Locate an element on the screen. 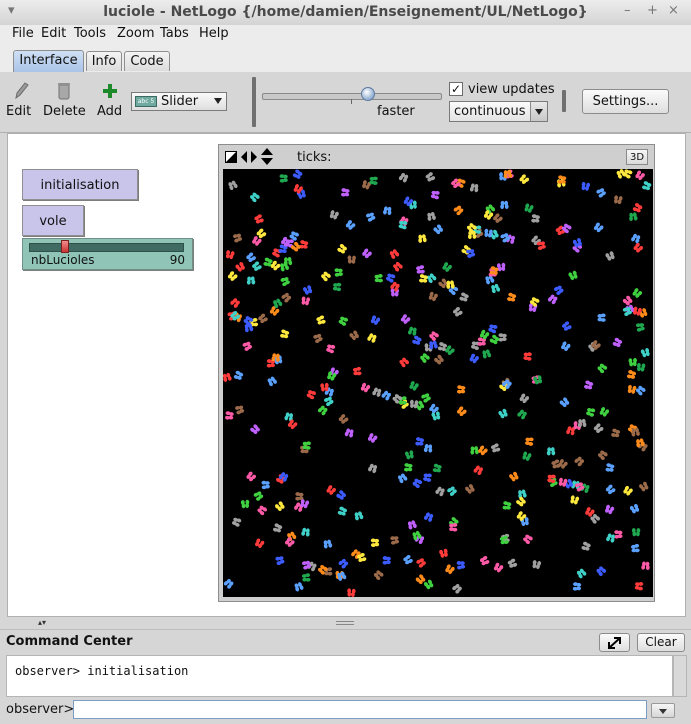  splitter: ▴▾ is located at coordinates (345, 623).